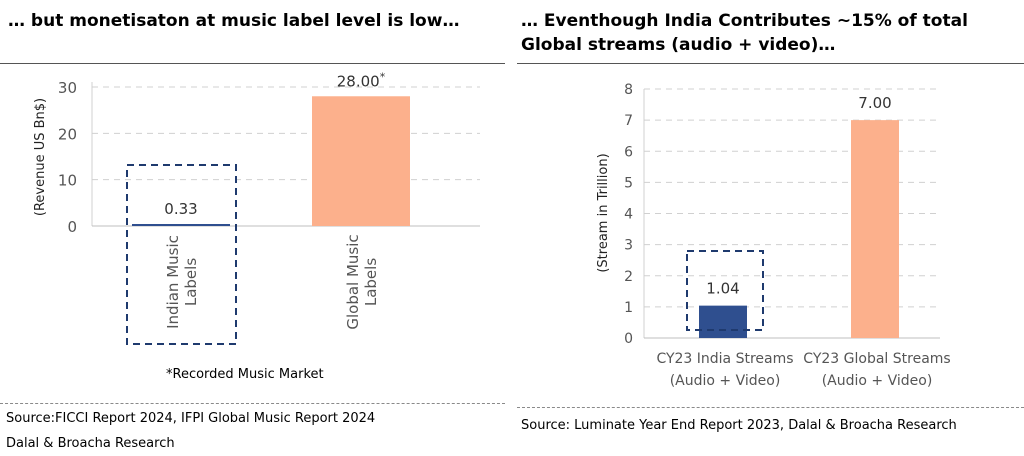 The image size is (1024, 456). Describe the element at coordinates (628, 183) in the screenshot. I see `right-y-tick-label: 5` at that location.